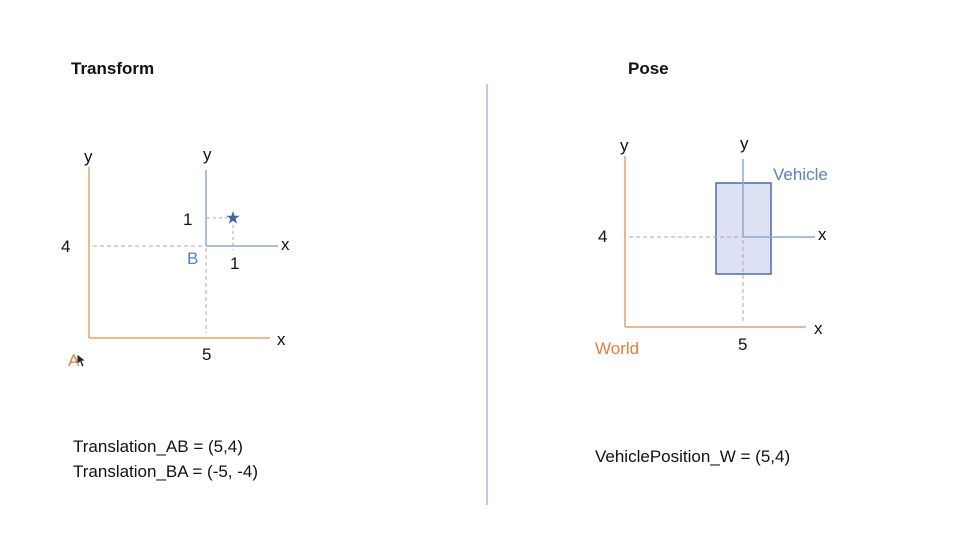 This screenshot has width=961, height=541. What do you see at coordinates (165, 471) in the screenshot?
I see `translation-ba-equation: Translation_BA = (-5, -4)` at bounding box center [165, 471].